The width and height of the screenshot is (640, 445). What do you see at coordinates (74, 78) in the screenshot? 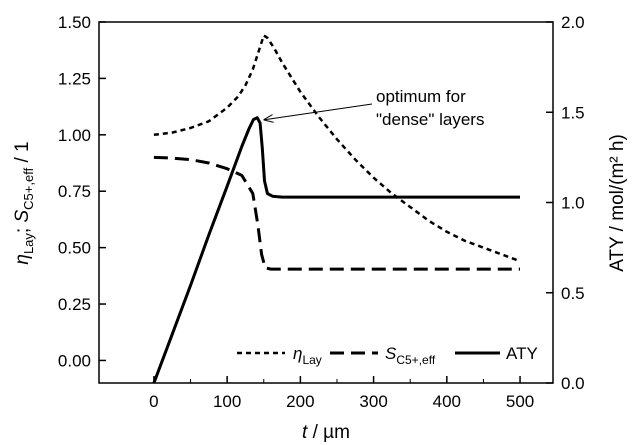
I see `y-left-tick-label: 1.25` at bounding box center [74, 78].